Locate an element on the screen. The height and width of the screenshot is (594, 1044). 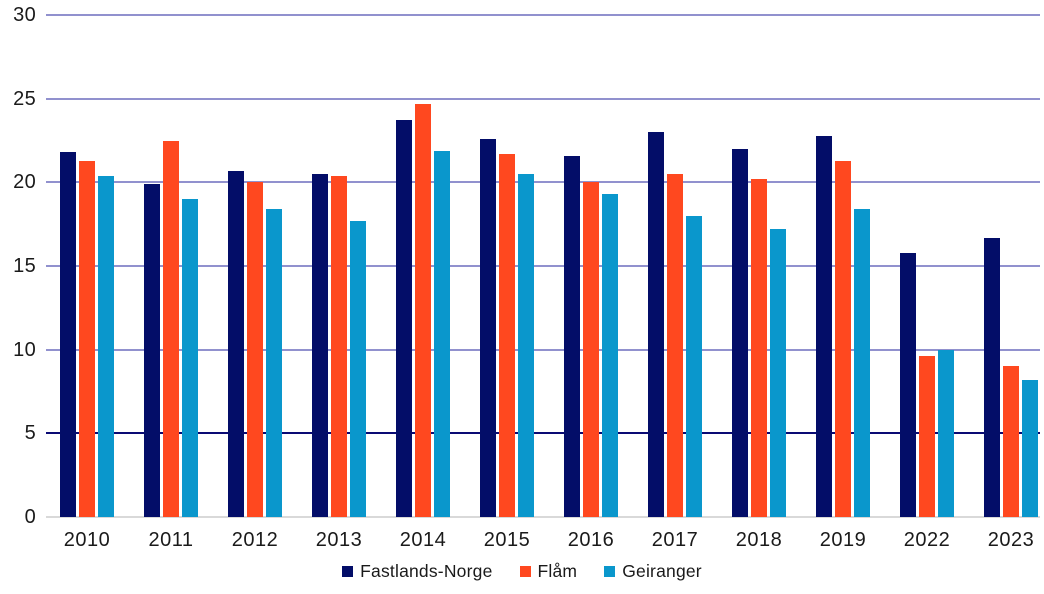
bar-geiranger-2022 is located at coordinates (946, 433).